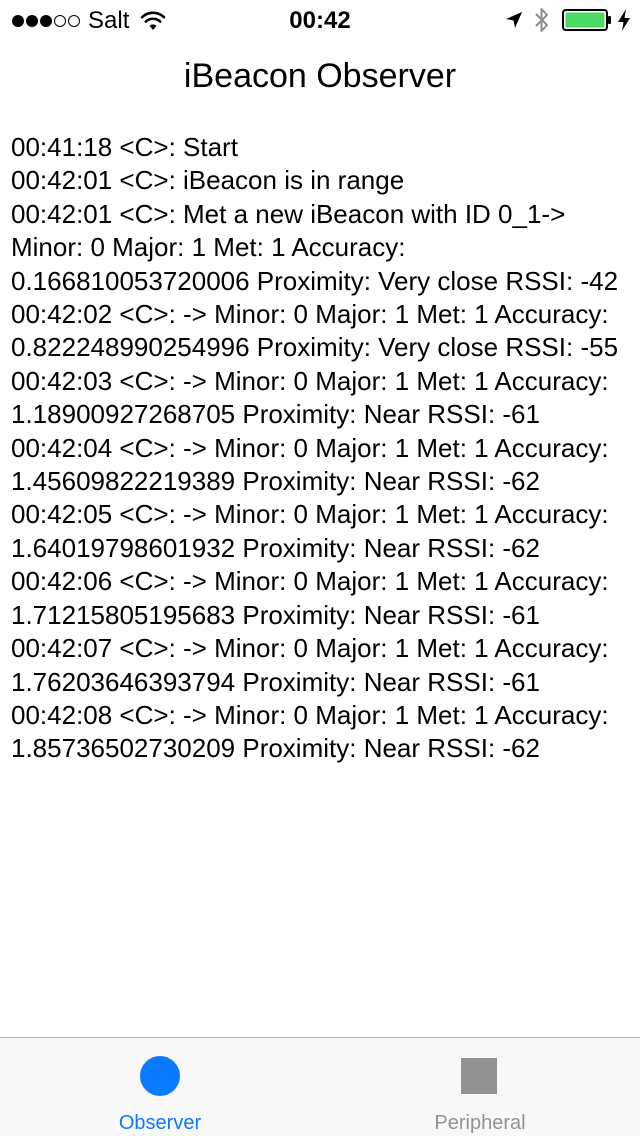  I want to click on tab-observer: Observer, so click(160, 1087).